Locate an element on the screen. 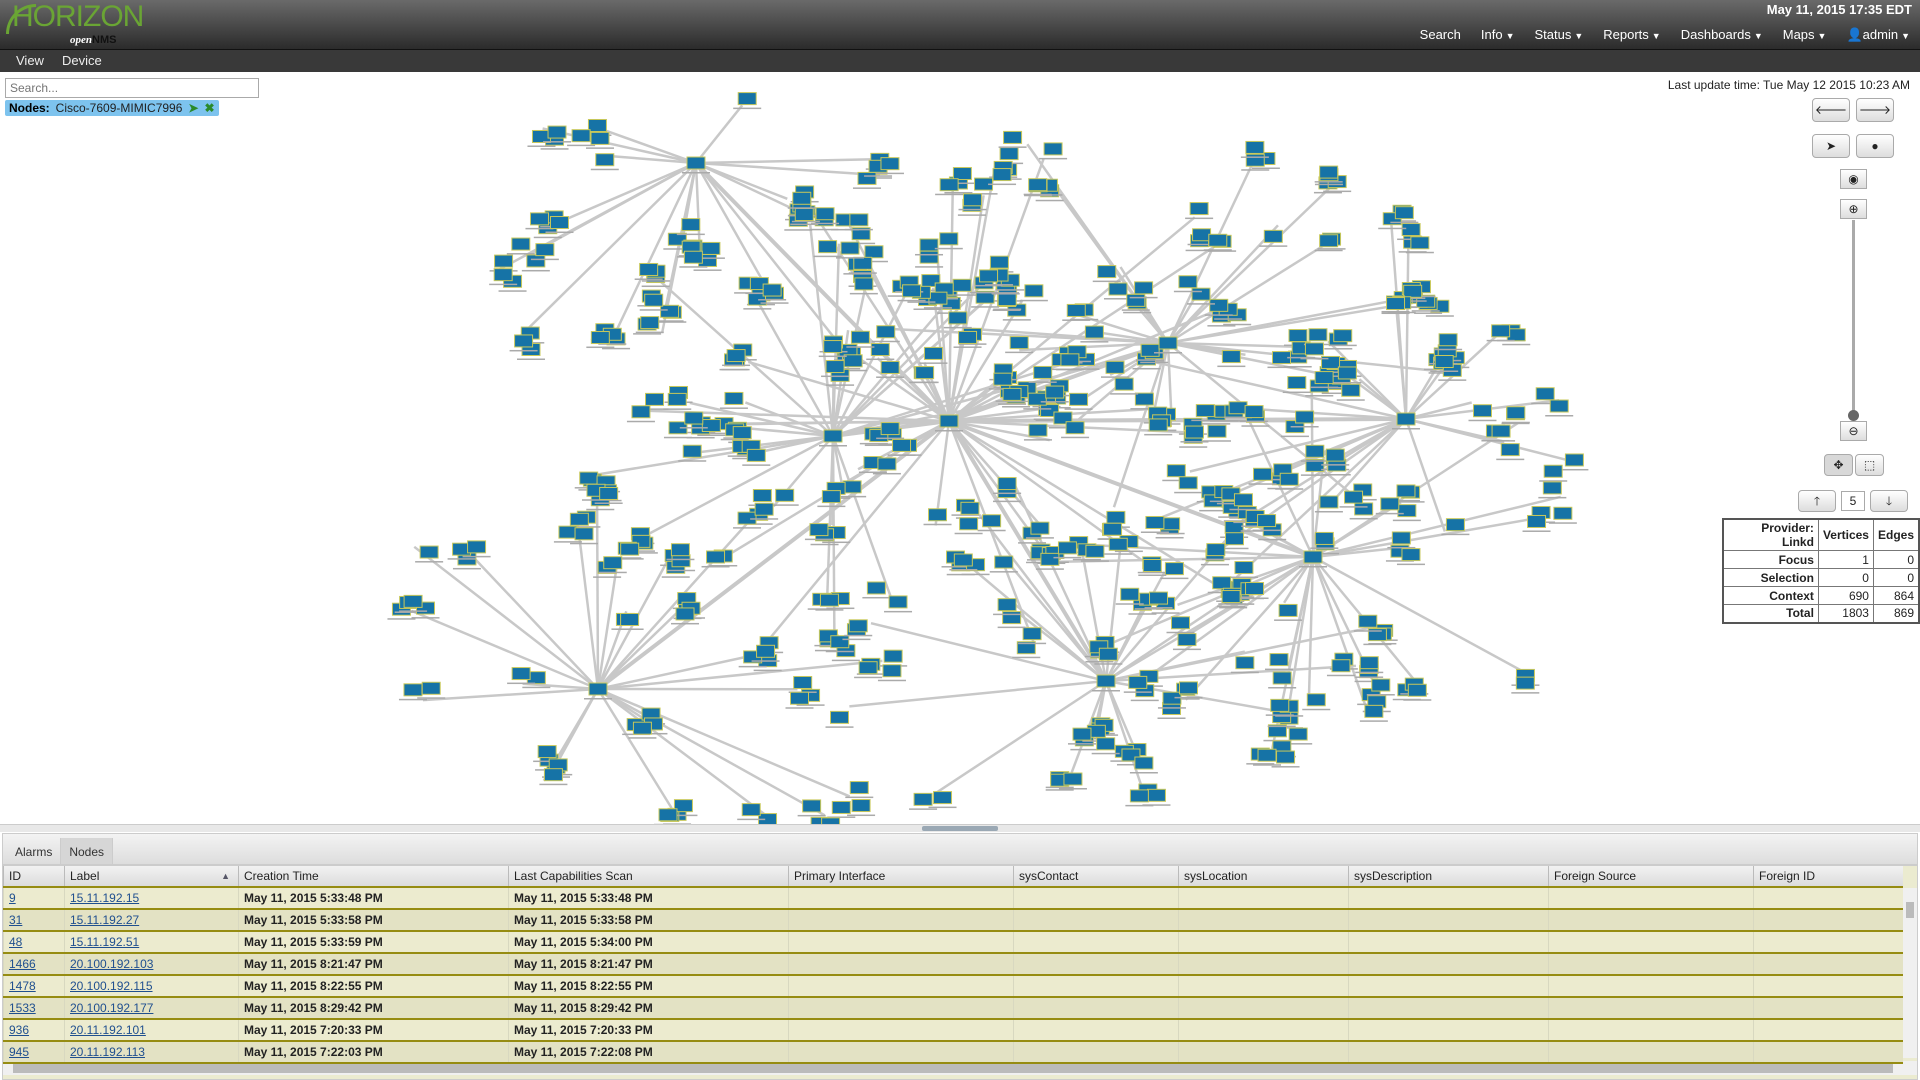 The image size is (1920, 1080). history-back-button: 🡐 is located at coordinates (1831, 110).